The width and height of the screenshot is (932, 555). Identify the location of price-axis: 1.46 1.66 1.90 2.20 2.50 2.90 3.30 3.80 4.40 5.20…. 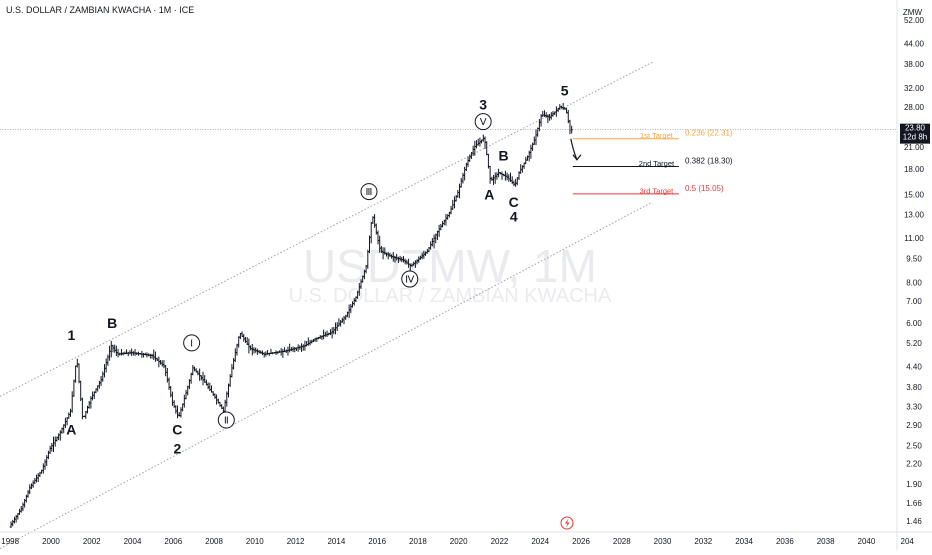
(910, 275).